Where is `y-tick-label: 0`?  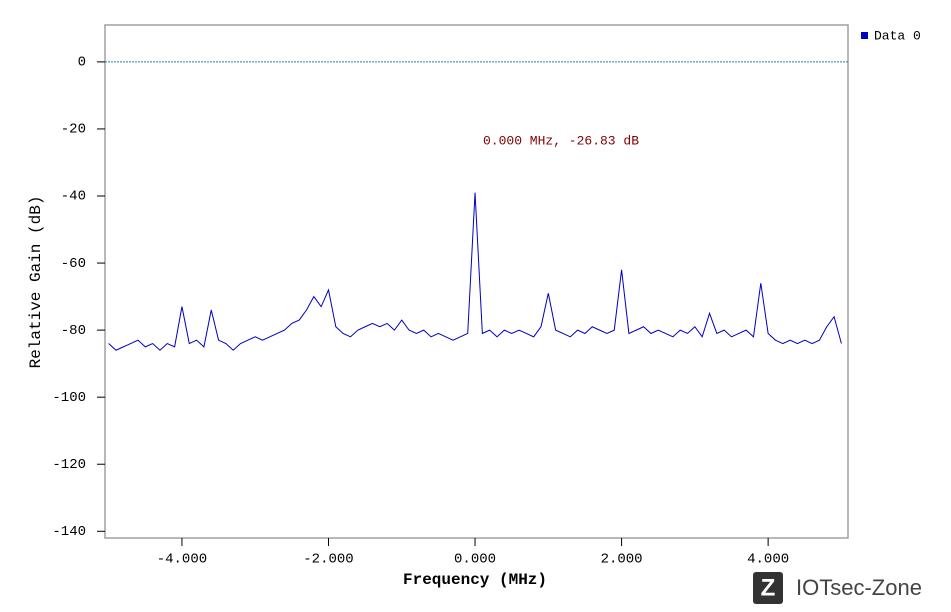
y-tick-label: 0 is located at coordinates (82, 63).